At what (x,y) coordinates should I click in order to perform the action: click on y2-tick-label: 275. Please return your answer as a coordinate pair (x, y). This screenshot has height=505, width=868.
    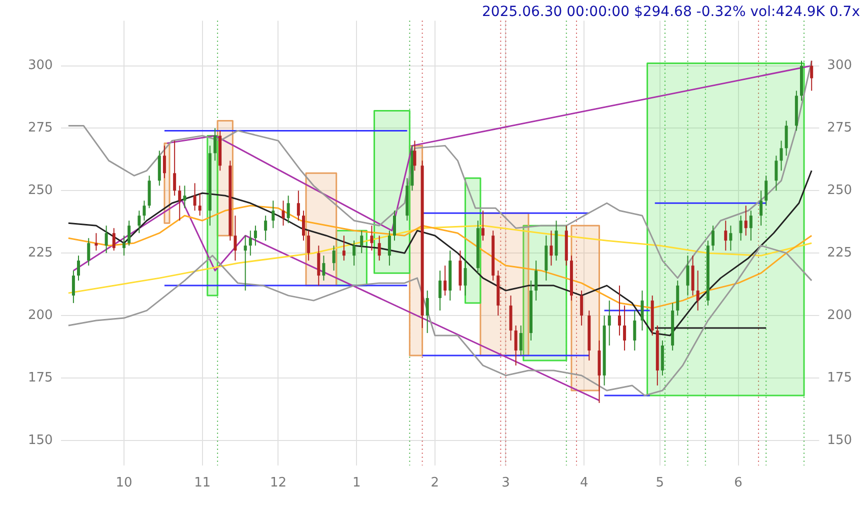
    Looking at the image, I should click on (839, 128).